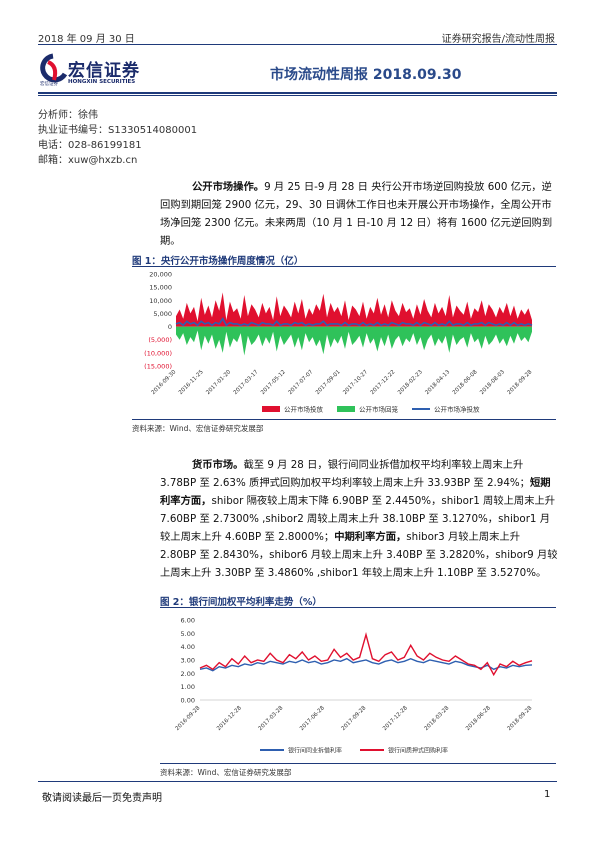 The image size is (595, 842). I want to click on y-tick-label: (5,000), so click(160, 340).